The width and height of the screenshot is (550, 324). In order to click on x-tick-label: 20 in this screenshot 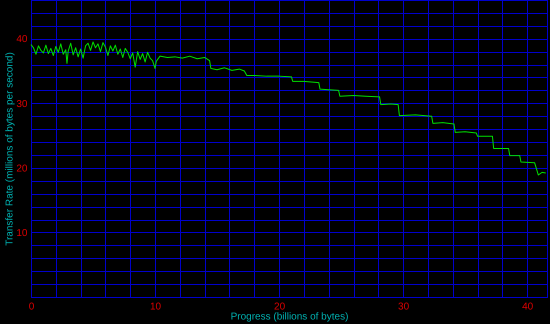, I will do `click(280, 307)`.